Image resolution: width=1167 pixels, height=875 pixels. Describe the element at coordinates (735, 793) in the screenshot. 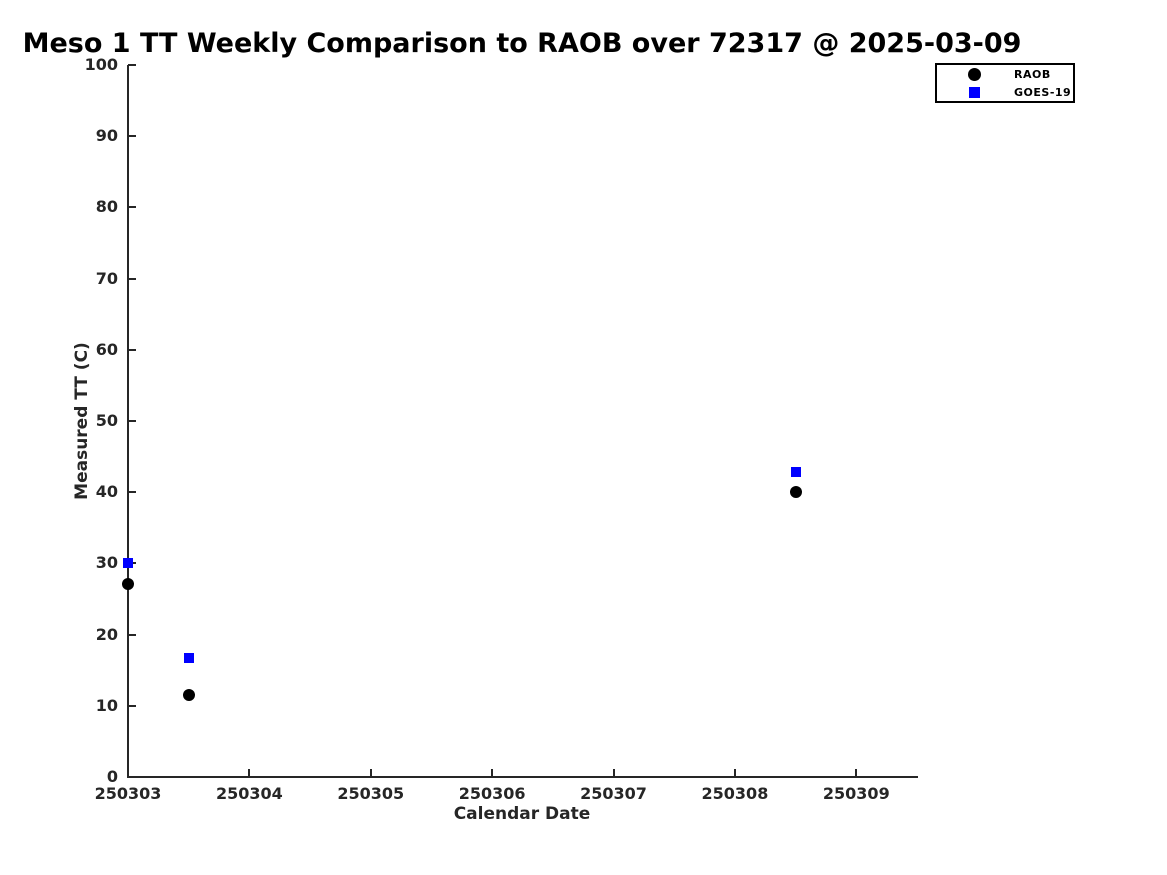

I see `x-tick-label: 250308` at that location.